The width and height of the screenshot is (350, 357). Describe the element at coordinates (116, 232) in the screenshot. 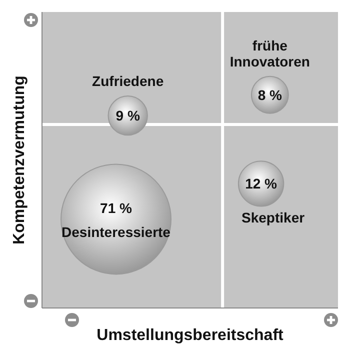

I see `category-label: Desinteressierte` at that location.